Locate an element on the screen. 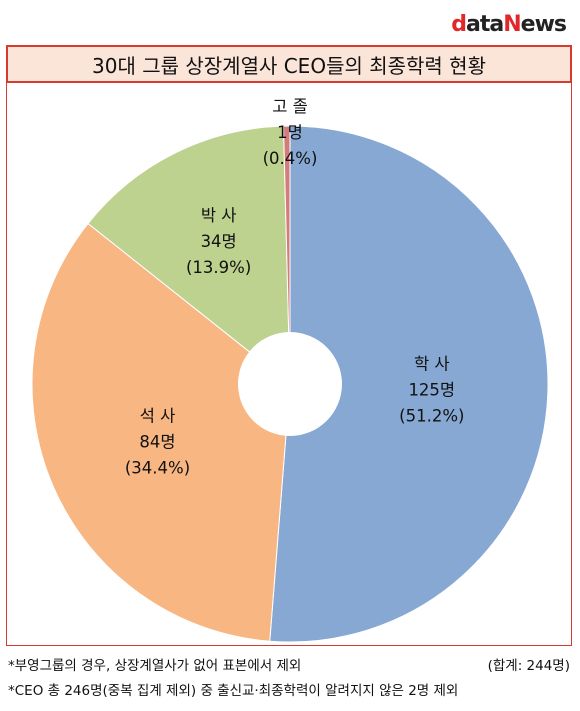  chart-title: 30대 그룹 상장계열사 CEO들의 최종학력 현황 is located at coordinates (289, 65).